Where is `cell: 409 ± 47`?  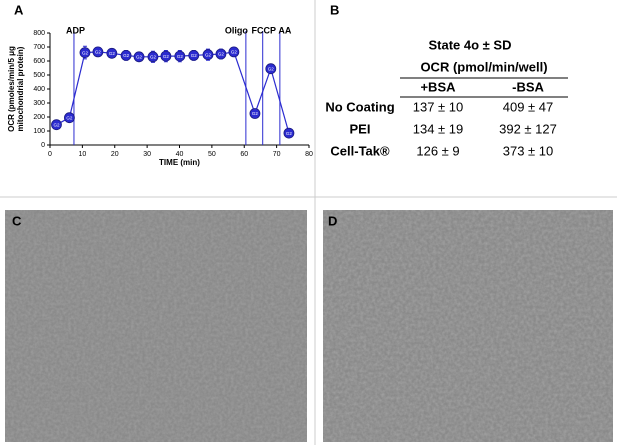
cell: 409 ± 47 is located at coordinates (528, 106).